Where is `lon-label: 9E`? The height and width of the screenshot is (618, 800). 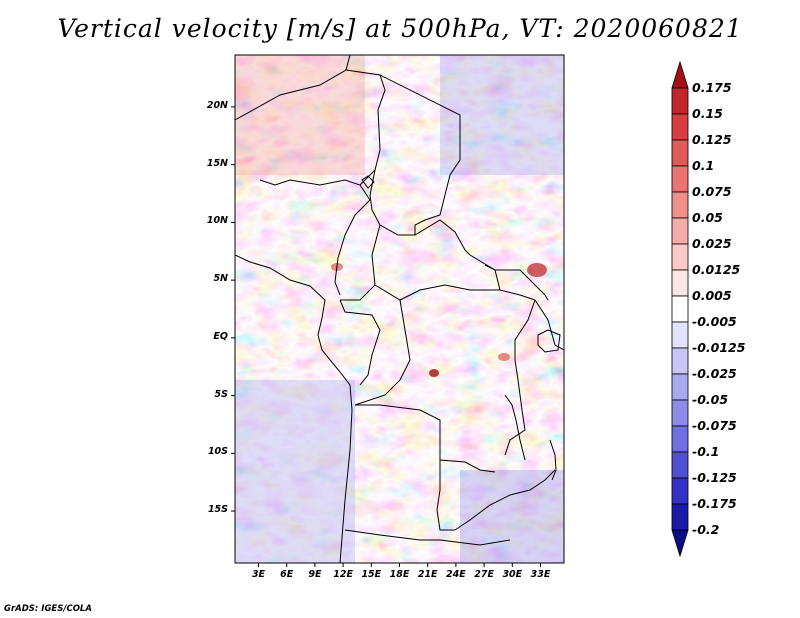
lon-label: 9E is located at coordinates (315, 574).